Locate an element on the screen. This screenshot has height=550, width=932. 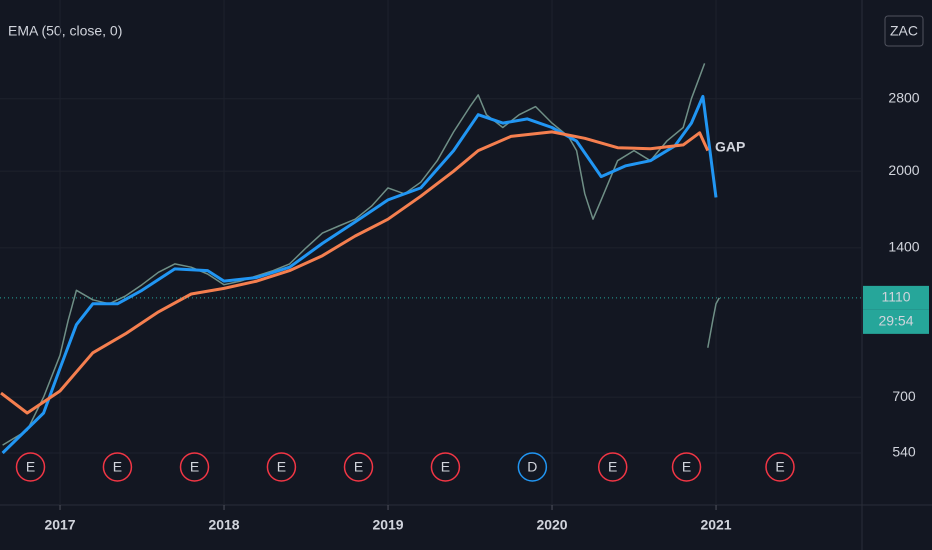
x-tick-label: 2018 is located at coordinates (223, 525).